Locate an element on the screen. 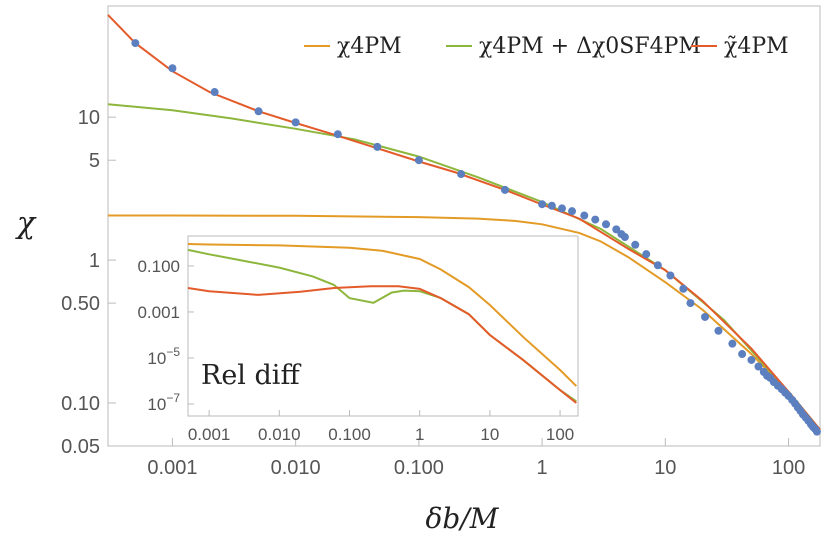  x-tick-label: 0.001 is located at coordinates (172, 468).